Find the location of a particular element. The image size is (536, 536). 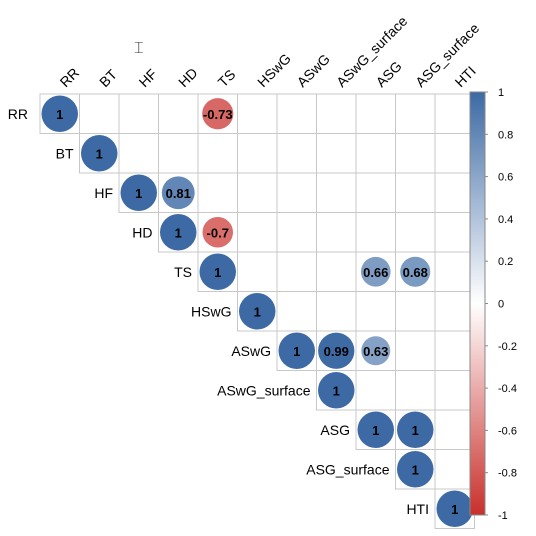

row-label: HTI is located at coordinates (417, 509).